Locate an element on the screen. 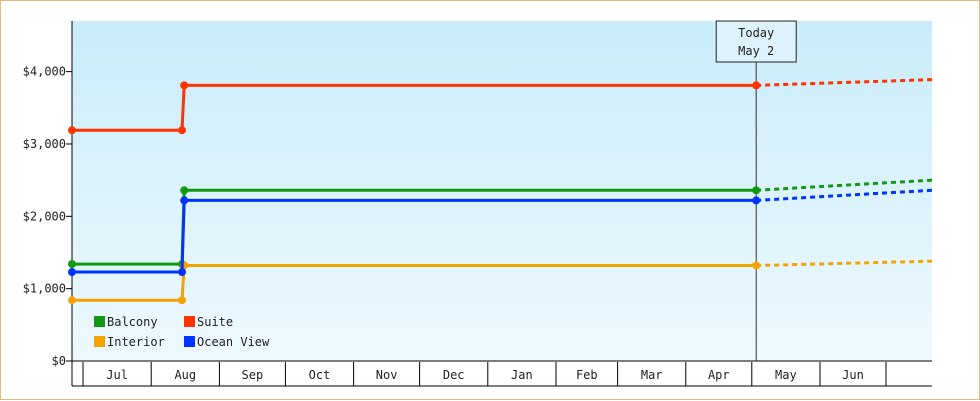 The image size is (980, 401). x-tick-label: Sep is located at coordinates (253, 375).